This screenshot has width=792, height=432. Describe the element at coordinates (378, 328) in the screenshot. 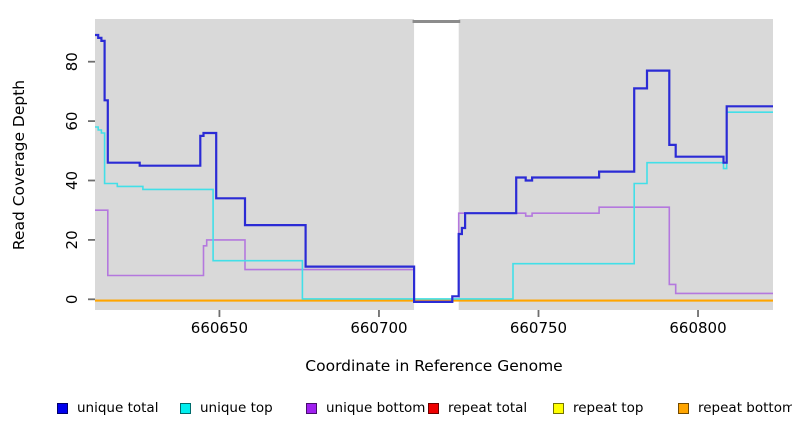

I see `x-tick-label: 660700` at that location.